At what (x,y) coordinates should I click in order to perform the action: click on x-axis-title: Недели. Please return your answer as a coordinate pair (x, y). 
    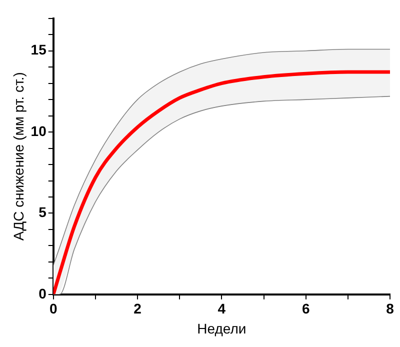
    Looking at the image, I should click on (221, 328).